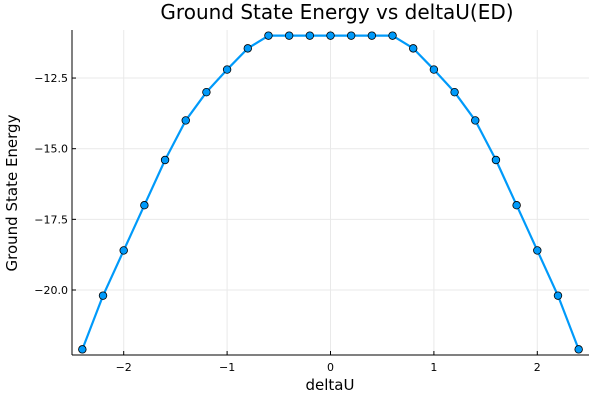  I want to click on x-tick-label: −1, so click(227, 367).